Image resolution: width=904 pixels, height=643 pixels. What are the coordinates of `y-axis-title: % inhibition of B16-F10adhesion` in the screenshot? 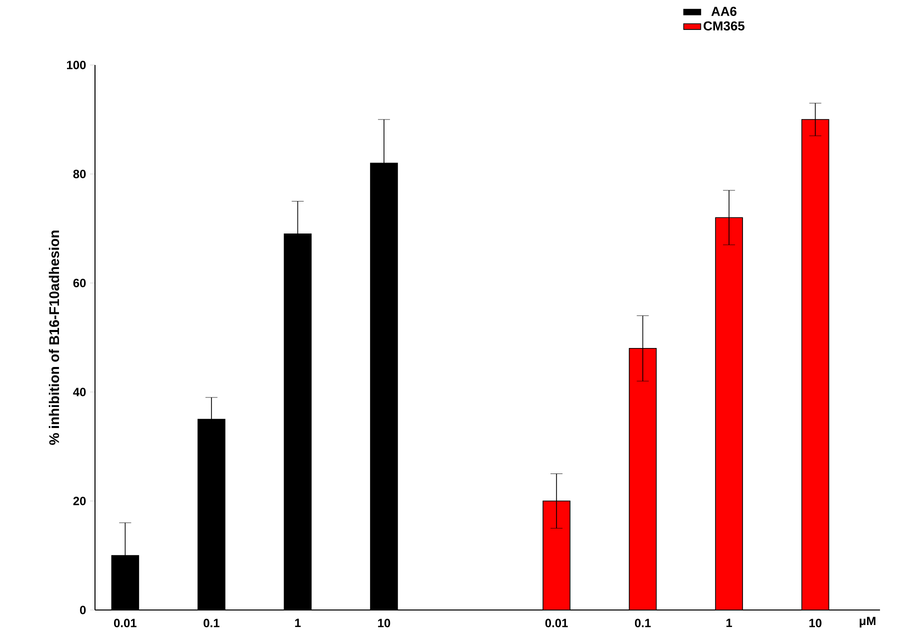 It's located at (54, 337).